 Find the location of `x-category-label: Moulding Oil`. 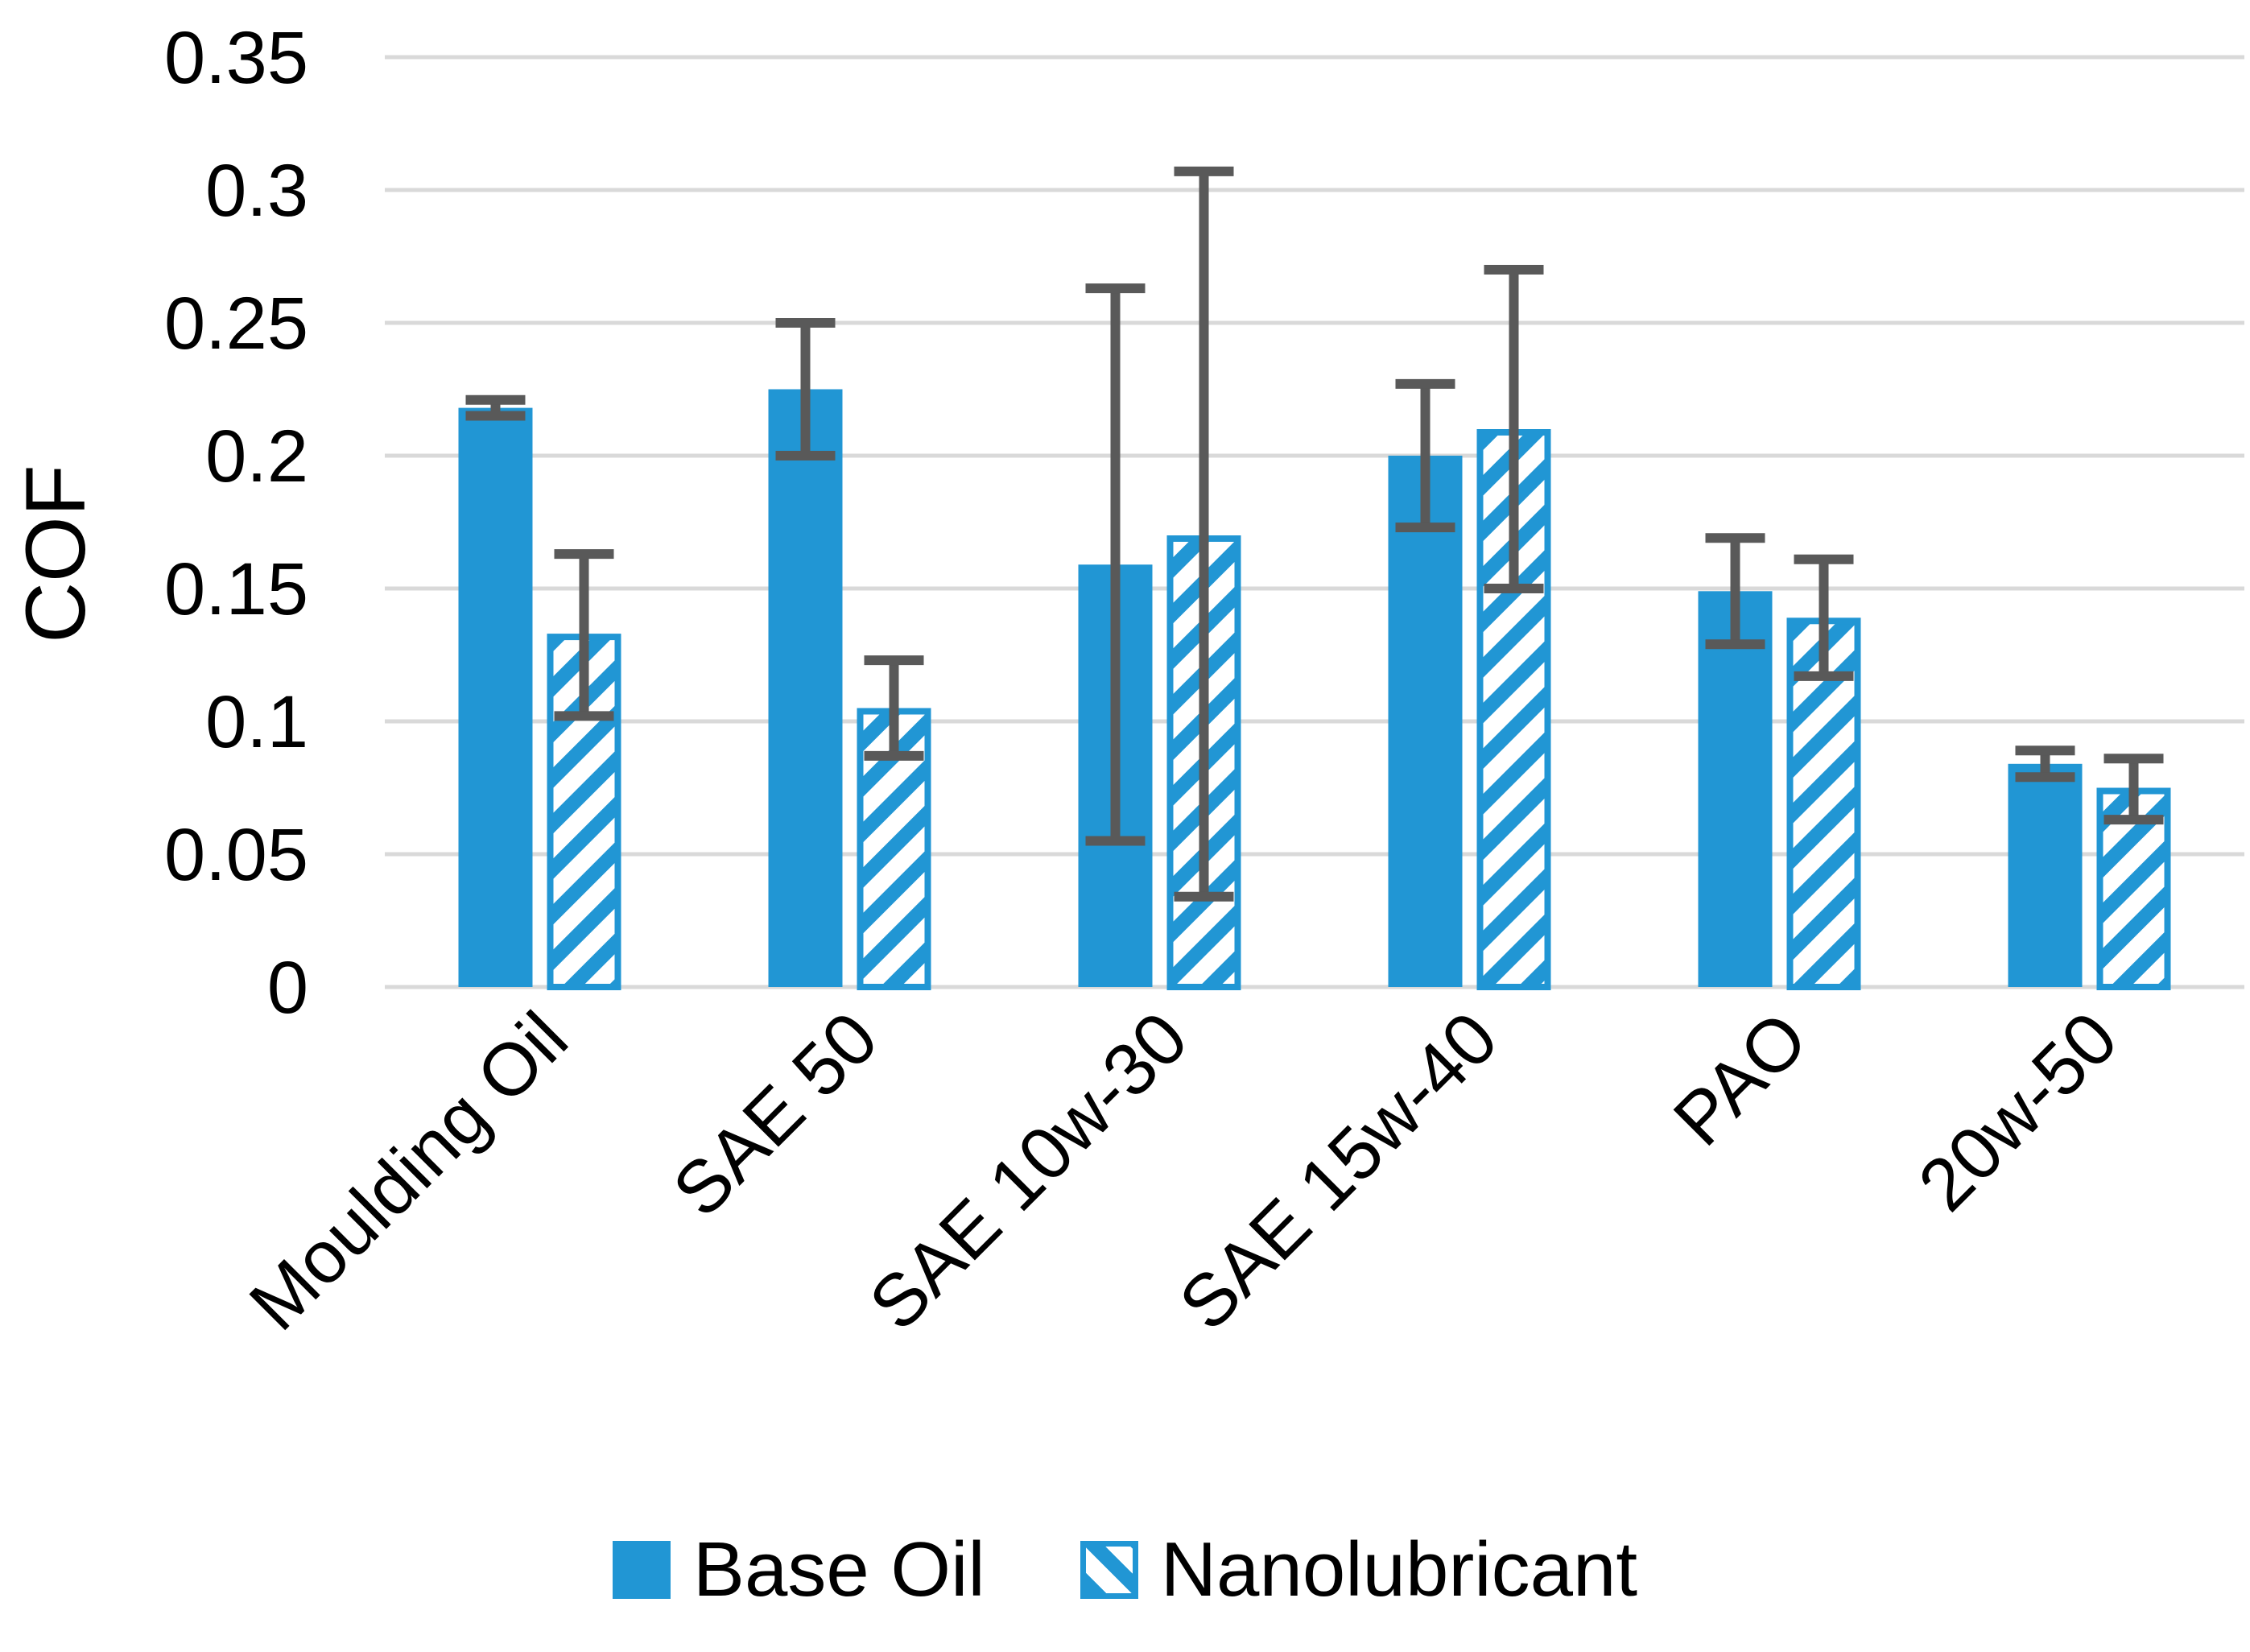

x-category-label: Moulding Oil is located at coordinates (409, 1172).